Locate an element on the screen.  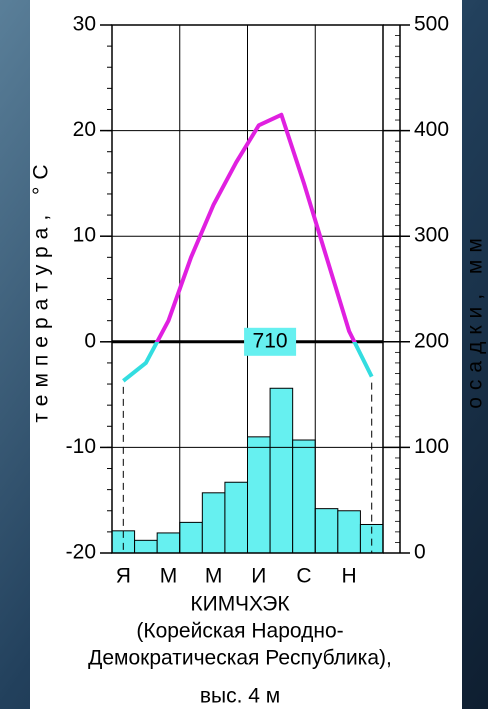
x-tick-label: С is located at coordinates (303, 576).